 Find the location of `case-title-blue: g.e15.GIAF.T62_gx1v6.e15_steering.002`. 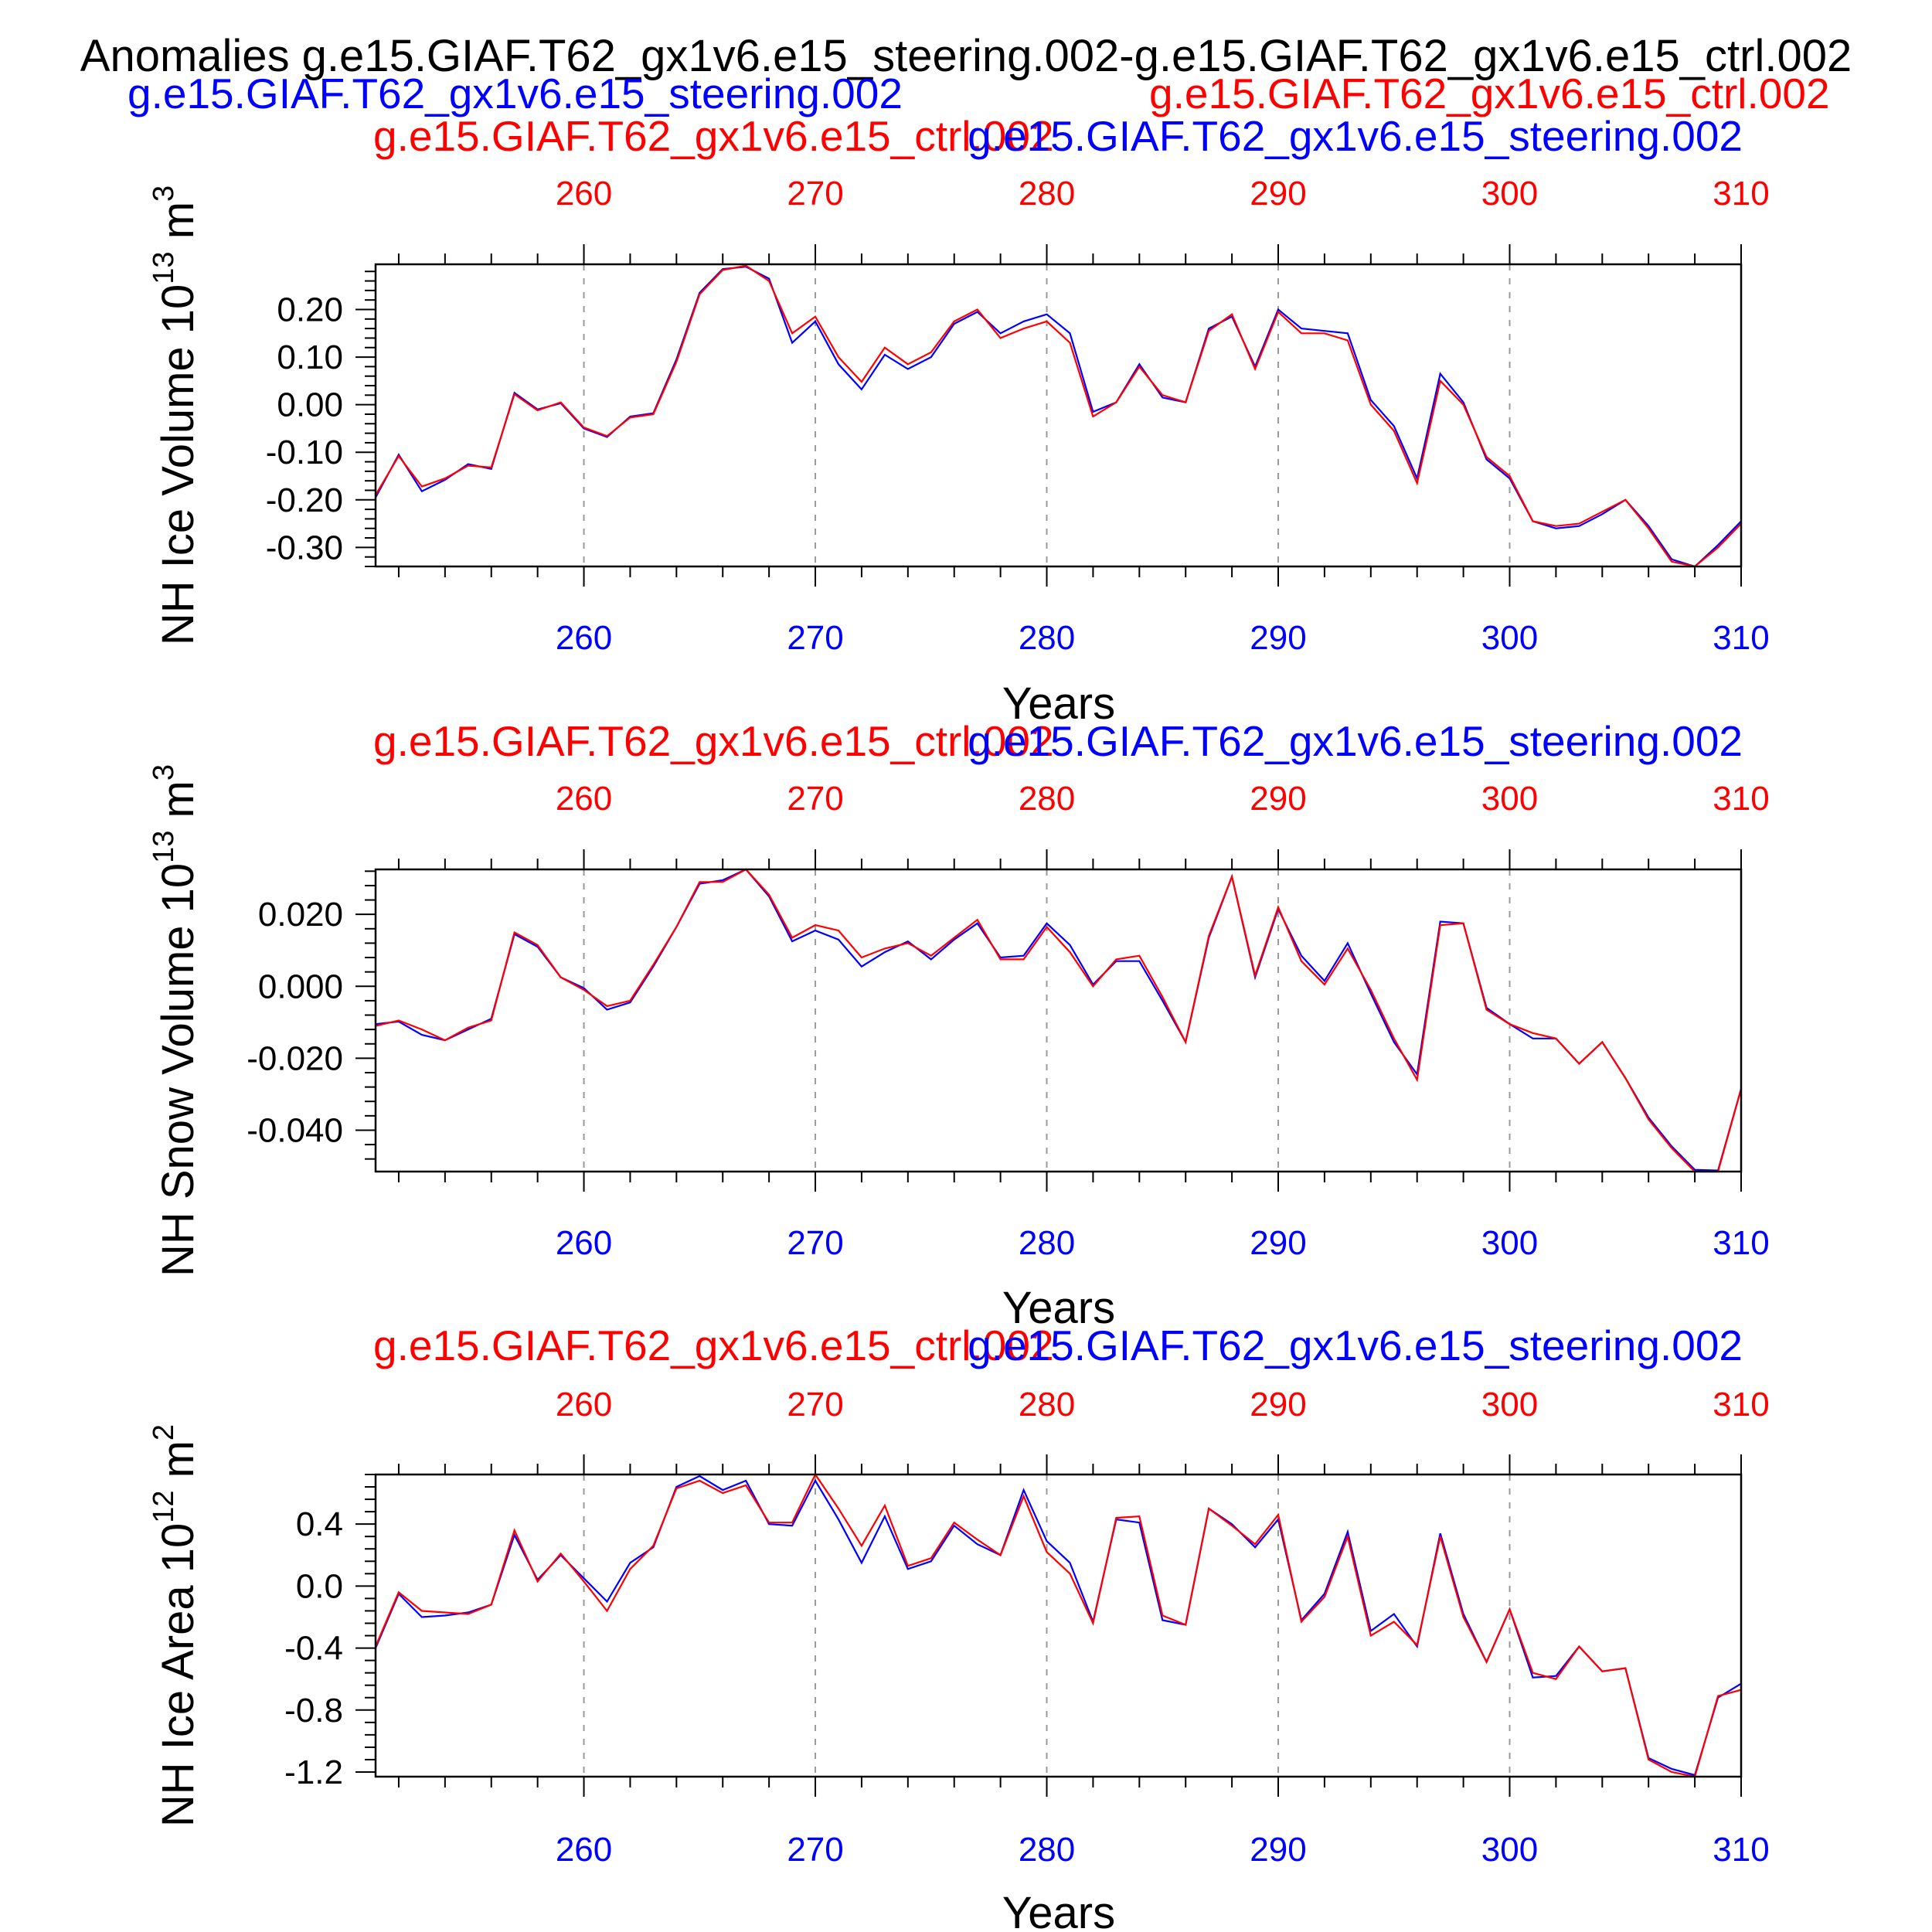

case-title-blue: g.e15.GIAF.T62_gx1v6.e15_steering.002 is located at coordinates (515, 94).